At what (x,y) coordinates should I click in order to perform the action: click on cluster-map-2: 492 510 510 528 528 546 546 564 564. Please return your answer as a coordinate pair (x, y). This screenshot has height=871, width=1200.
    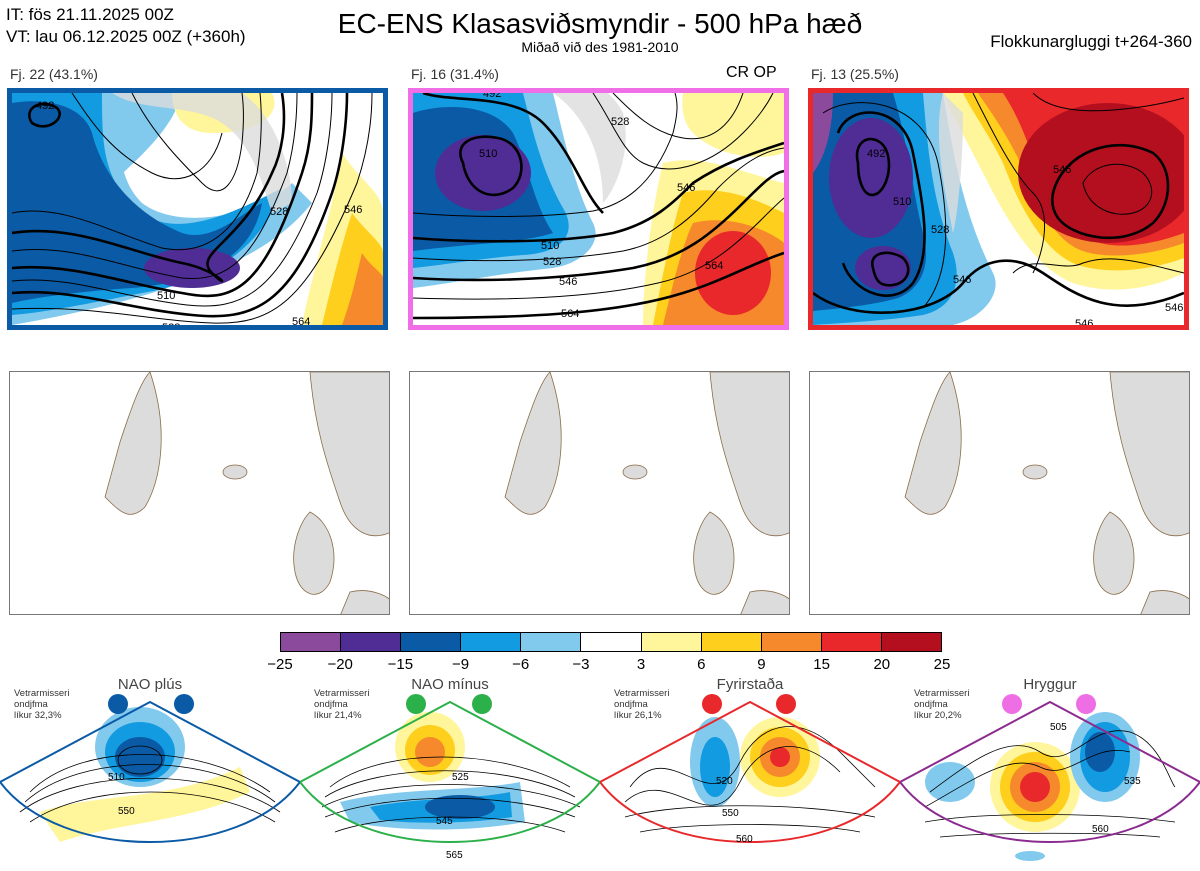
    Looking at the image, I should click on (598, 209).